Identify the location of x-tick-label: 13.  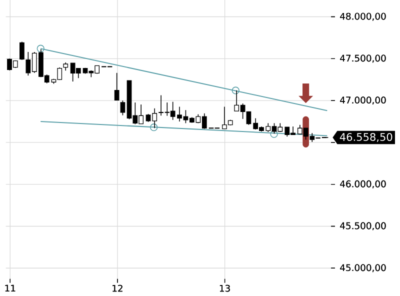
(225, 288).